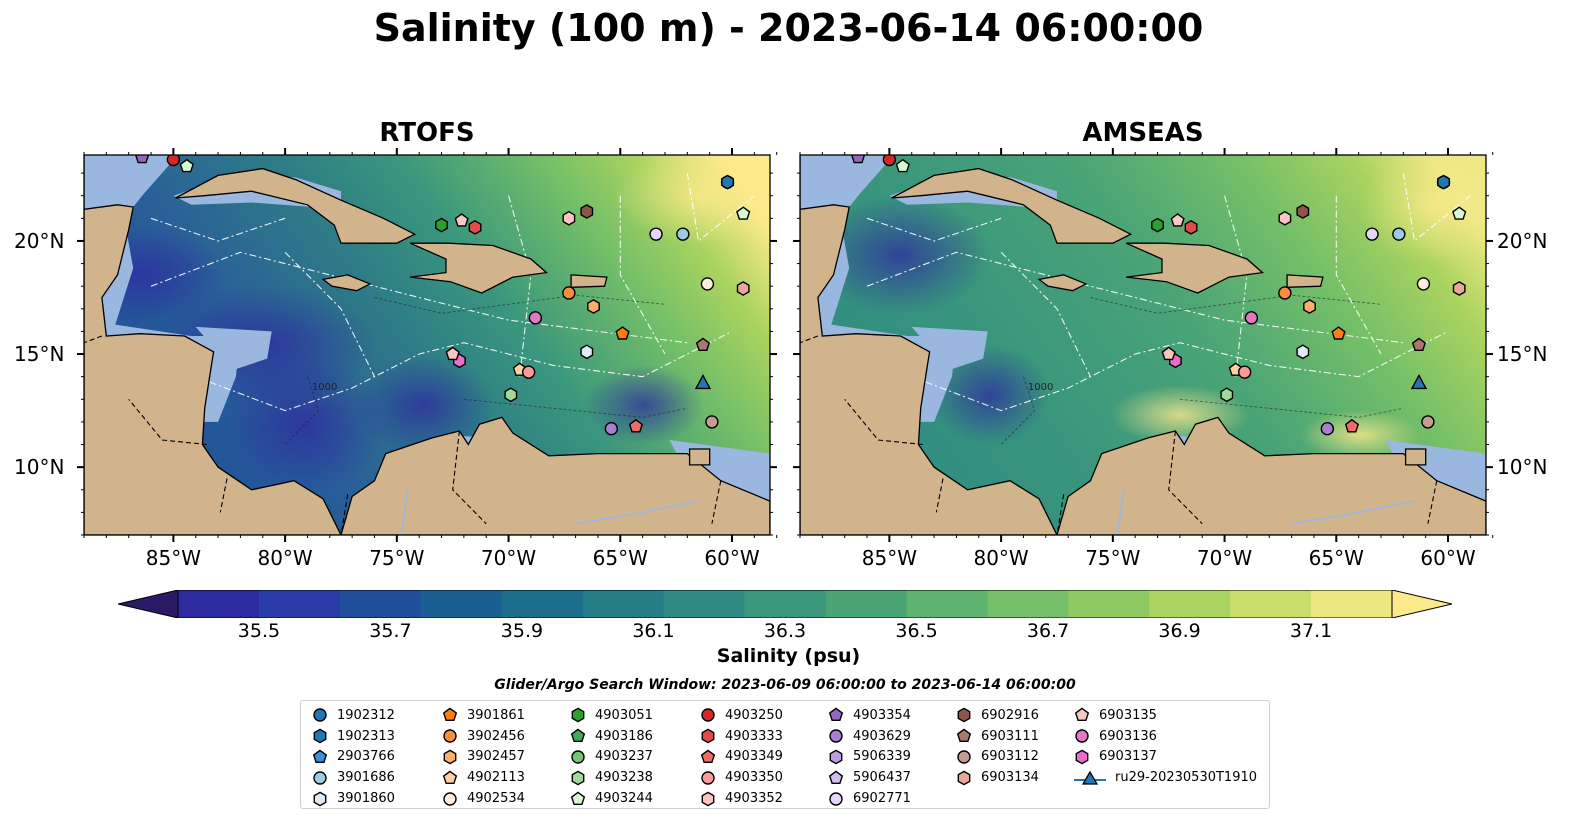 The height and width of the screenshot is (826, 1577). Describe the element at coordinates (916, 631) in the screenshot. I see `colorbar-tick-label: 36.5` at that location.